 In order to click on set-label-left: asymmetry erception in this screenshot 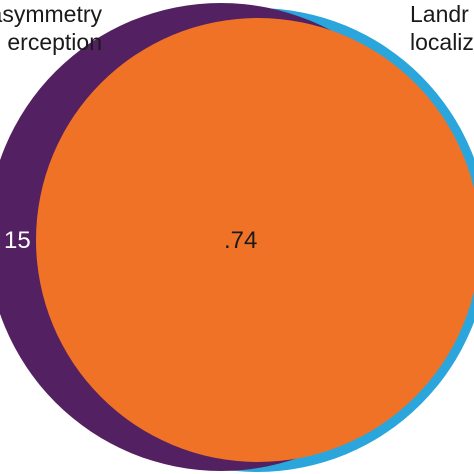, I will do `click(51, 28)`.